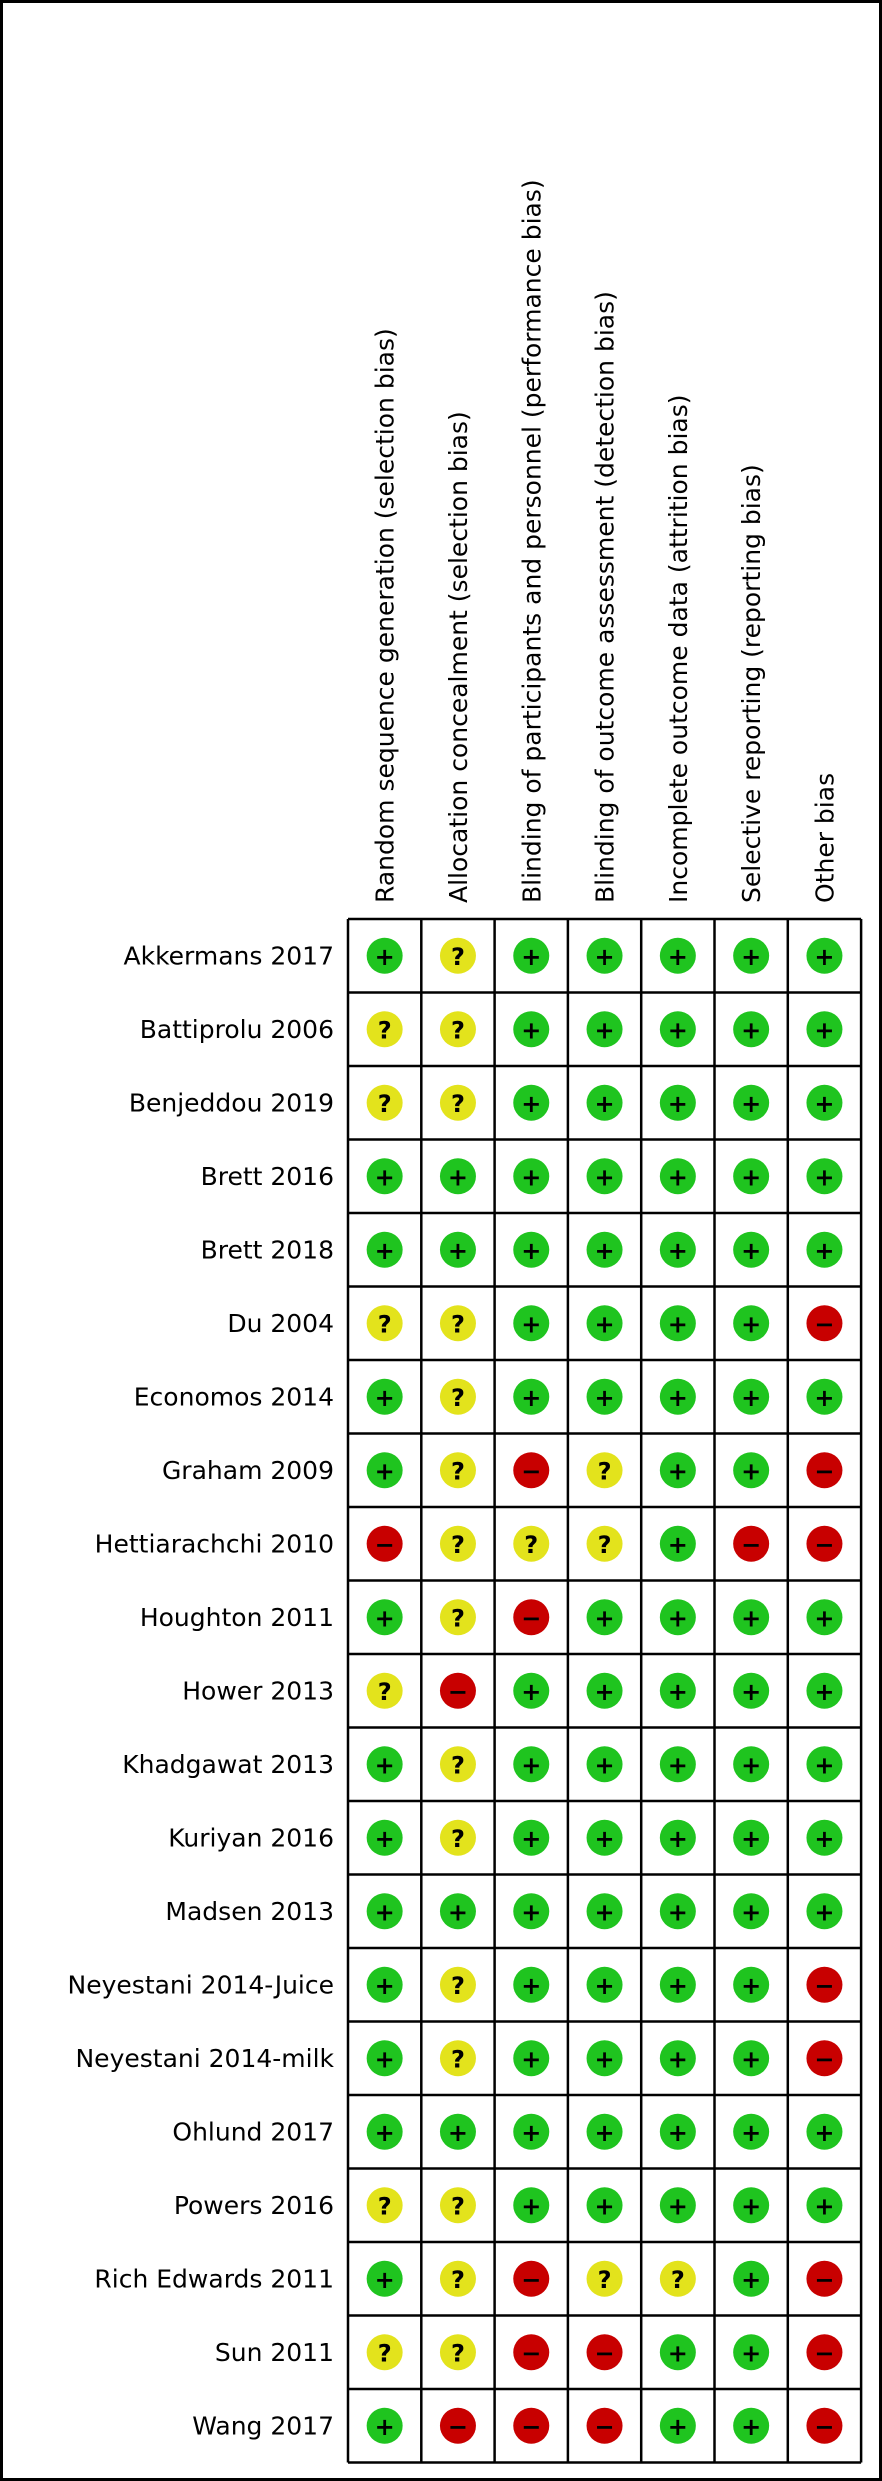 The image size is (882, 2481). I want to click on study-label: Hower 2013, so click(258, 1690).